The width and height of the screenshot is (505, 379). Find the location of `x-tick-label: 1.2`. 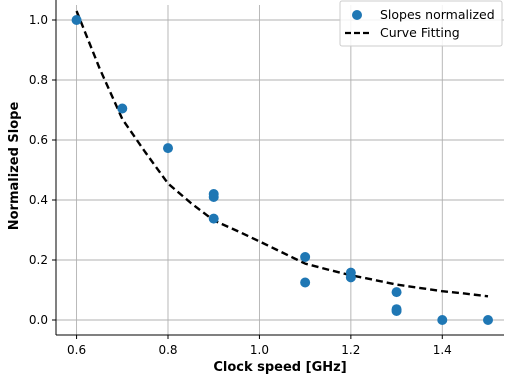

x-tick-label: 1.2 is located at coordinates (350, 350).